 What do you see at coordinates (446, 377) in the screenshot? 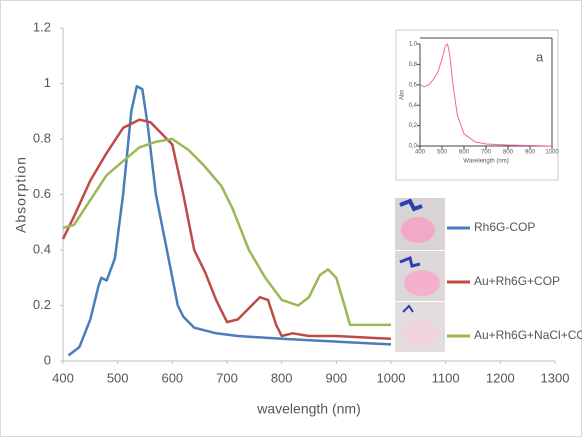
I see `x-tick-label: 1100` at bounding box center [446, 377].